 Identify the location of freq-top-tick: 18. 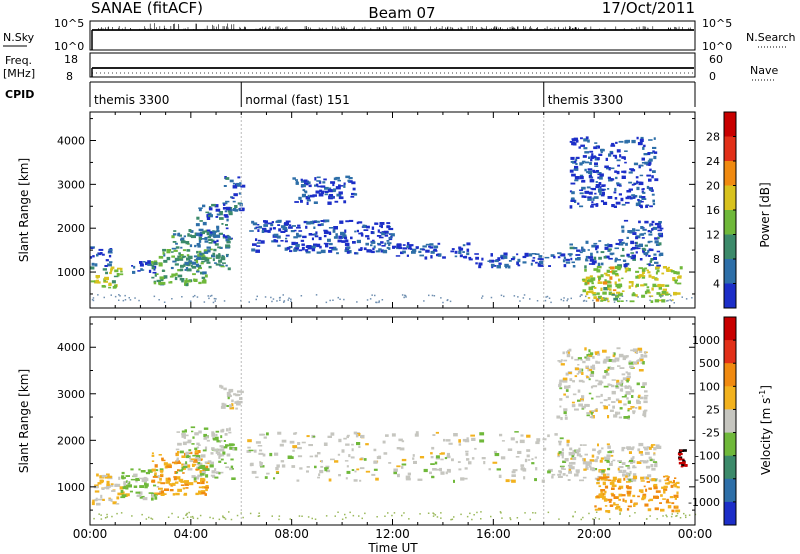
(71, 59).